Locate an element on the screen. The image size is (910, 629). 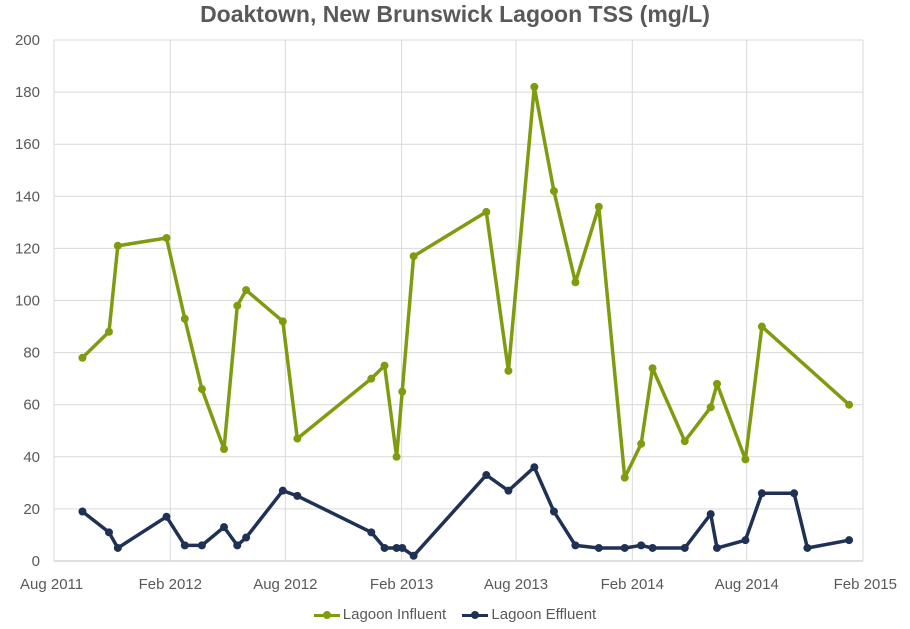
legend-item-influent: Lagoon Influent is located at coordinates (380, 614).